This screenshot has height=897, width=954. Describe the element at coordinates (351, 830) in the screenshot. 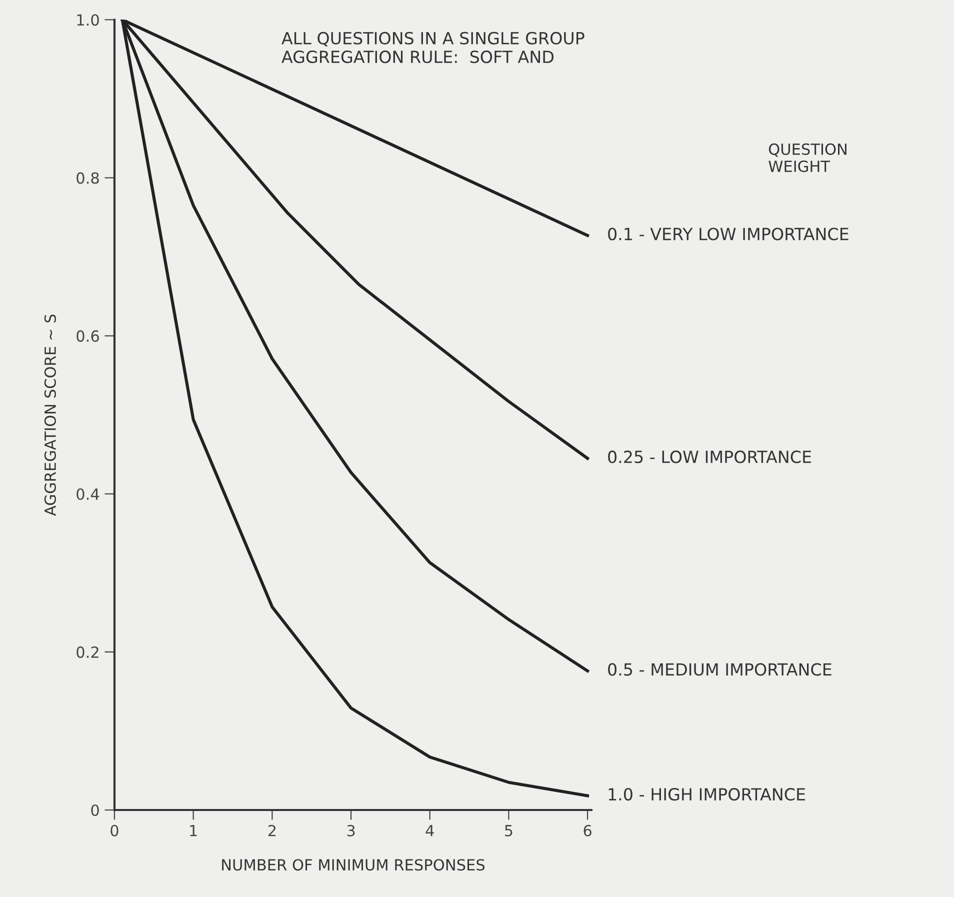

I see `x-tick-label: 3` at that location.